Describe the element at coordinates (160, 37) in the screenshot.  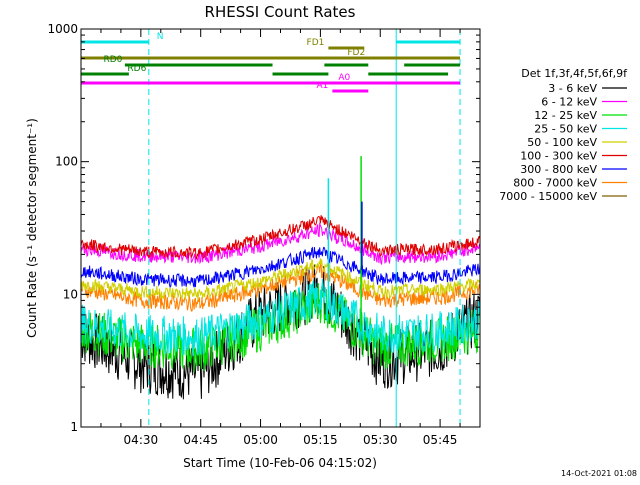
I see `flag-label-n: N` at that location.